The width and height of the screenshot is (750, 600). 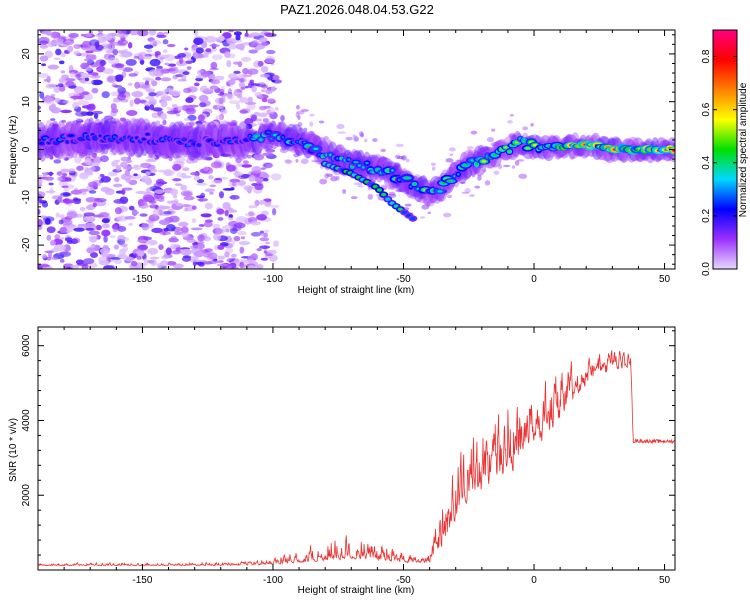 What do you see at coordinates (743, 149) in the screenshot?
I see `colorbar-label: Normalized spectral amplitude` at bounding box center [743, 149].